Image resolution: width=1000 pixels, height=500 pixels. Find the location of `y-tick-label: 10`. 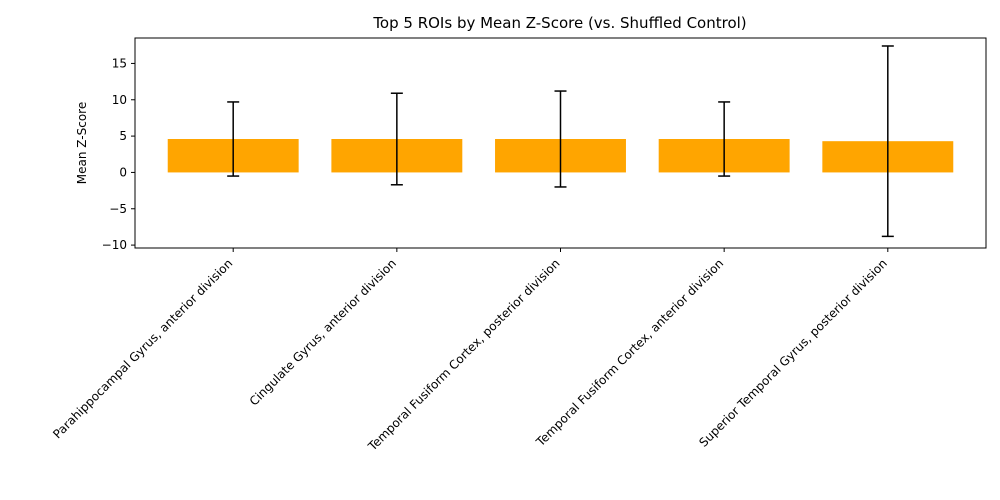

y-tick-label: 10 is located at coordinates (119, 100).